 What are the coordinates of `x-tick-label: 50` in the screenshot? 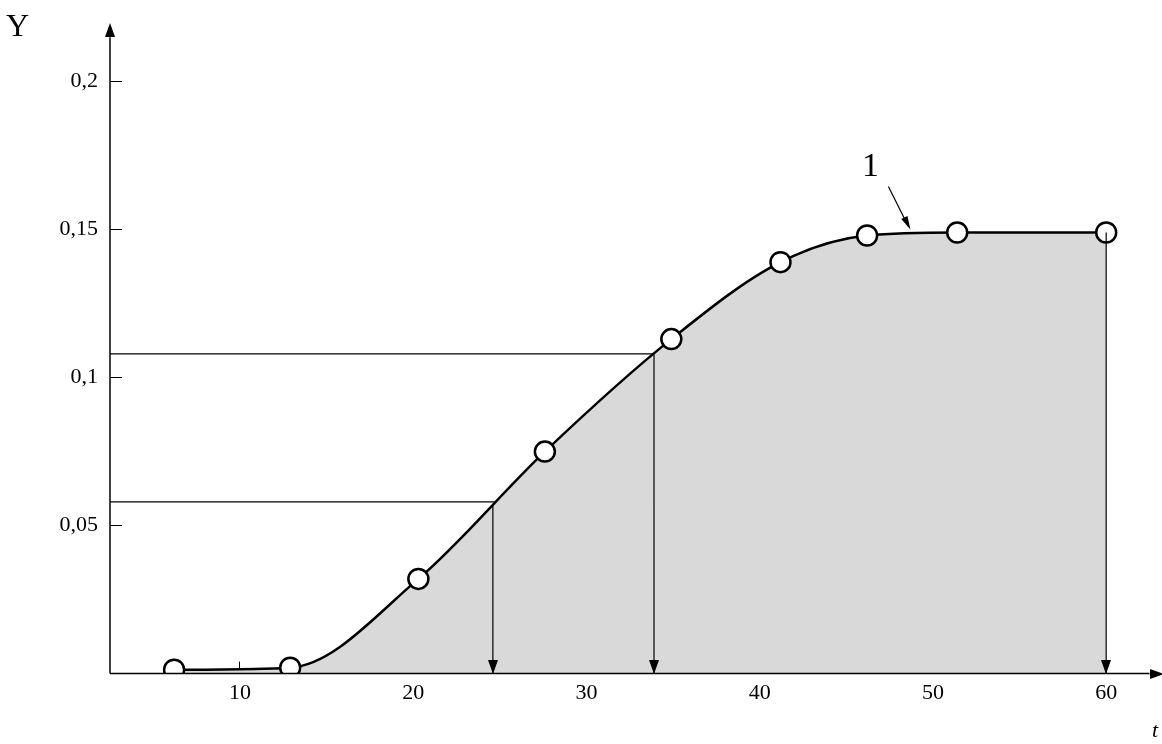 It's located at (932, 691).